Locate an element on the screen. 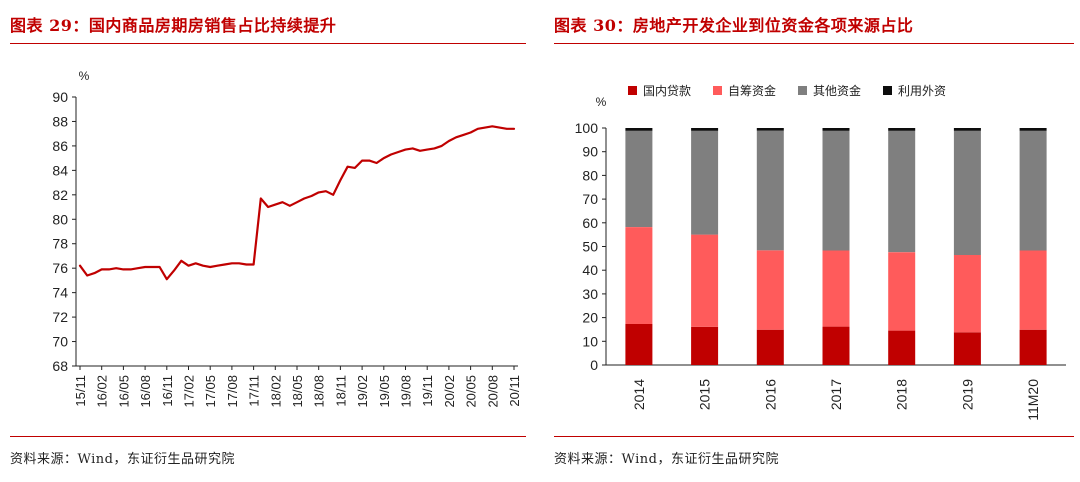  left-title-rule is located at coordinates (268, 43).